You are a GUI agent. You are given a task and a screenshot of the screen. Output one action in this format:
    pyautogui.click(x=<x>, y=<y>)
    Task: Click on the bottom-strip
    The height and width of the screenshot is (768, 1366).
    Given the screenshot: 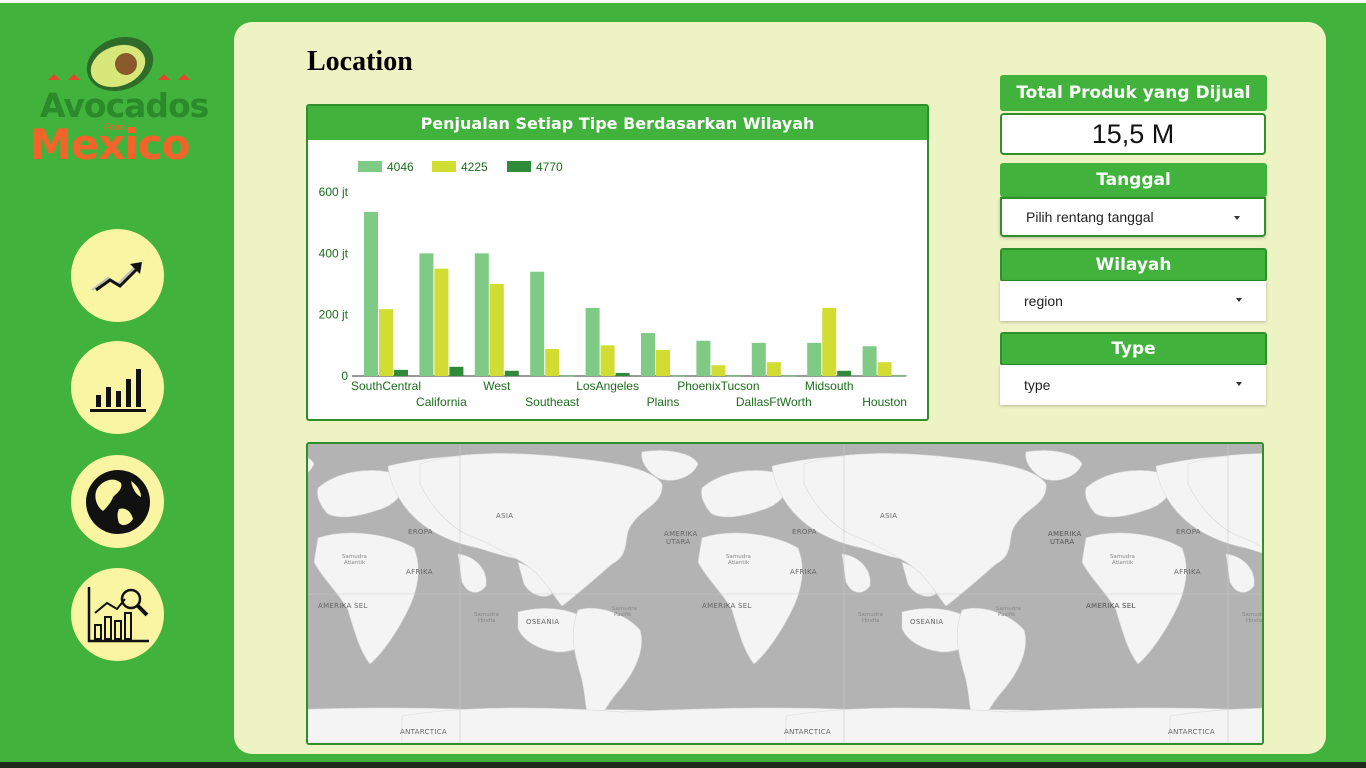 What is the action you would take?
    pyautogui.click(x=683, y=765)
    